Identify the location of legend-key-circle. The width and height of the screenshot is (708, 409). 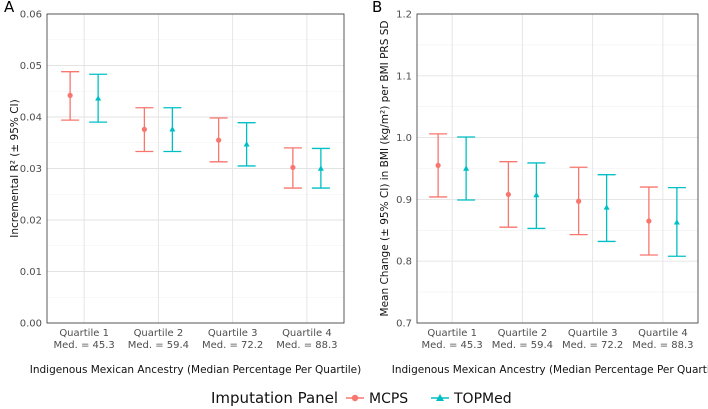
(355, 398).